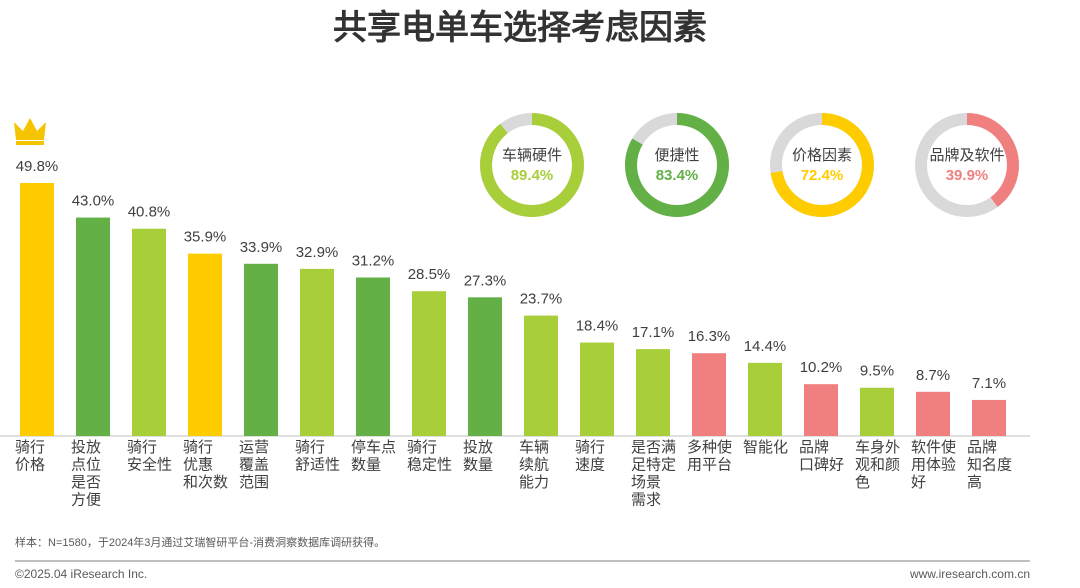  What do you see at coordinates (709, 456) in the screenshot?
I see `x-tick-label: 多种使用平台` at bounding box center [709, 456].